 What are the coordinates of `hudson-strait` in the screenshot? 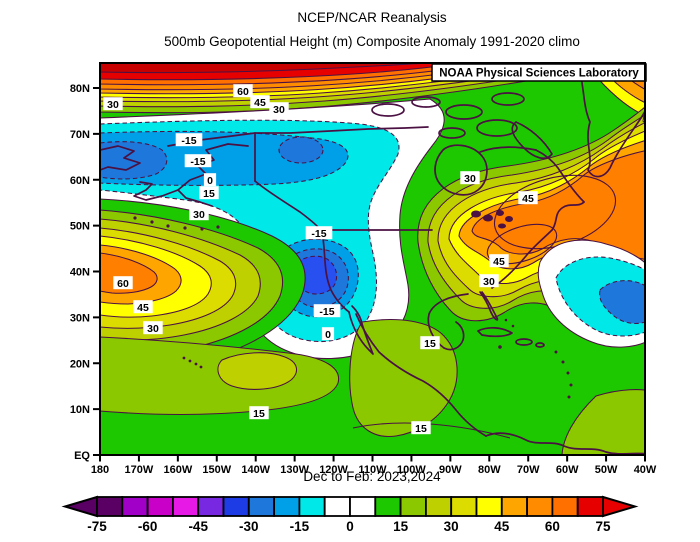 It's located at (508, 149).